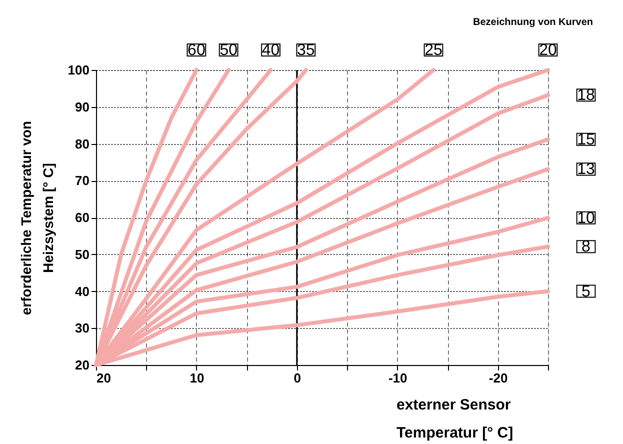  What do you see at coordinates (586, 95) in the screenshot?
I see `series-label: 18` at bounding box center [586, 95].